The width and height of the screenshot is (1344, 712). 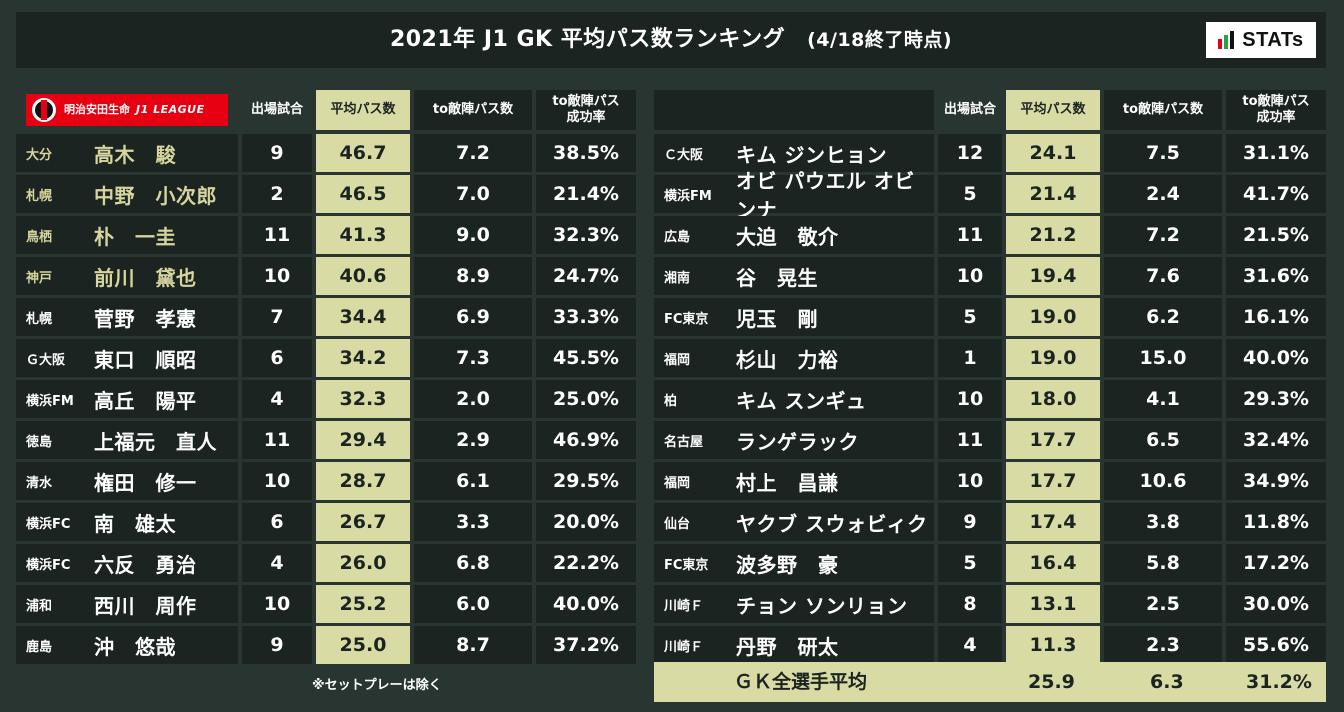 I want to click on to-opp-rate-value: 45.5%, so click(x=586, y=358).